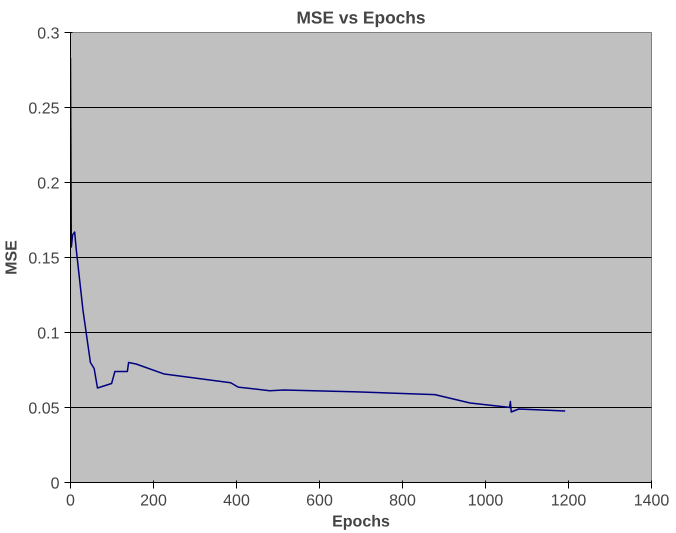  I want to click on y-tick-label: 0, so click(55, 484).